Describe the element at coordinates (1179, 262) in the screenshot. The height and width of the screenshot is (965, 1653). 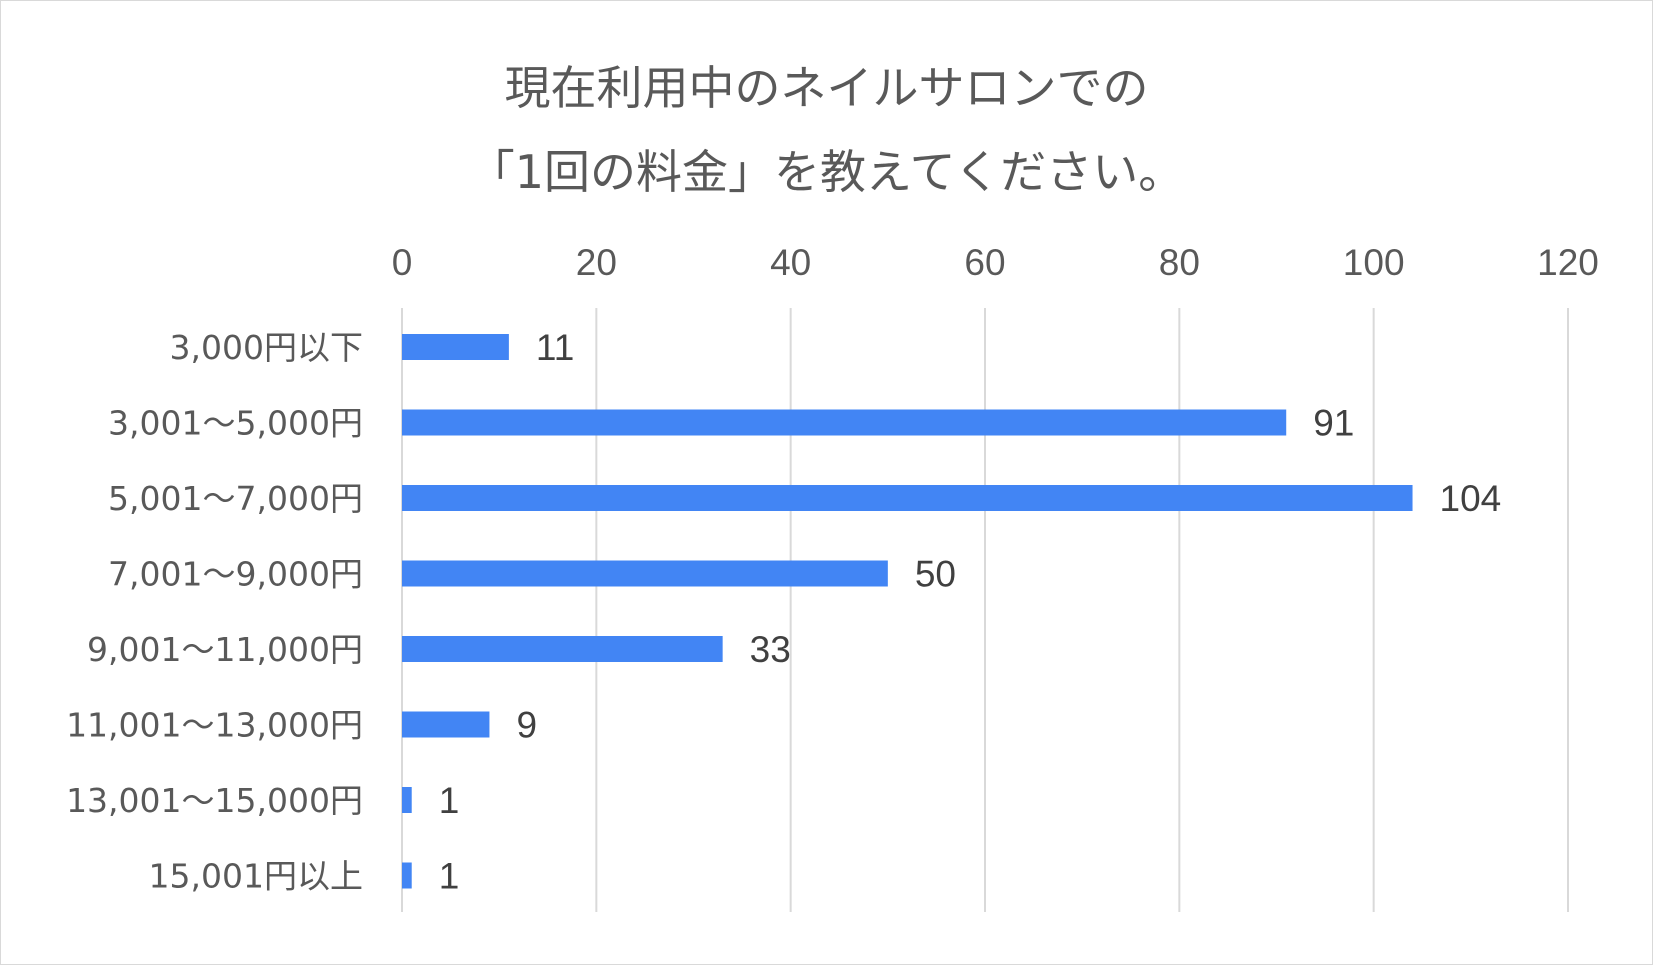
I see `x-tick-label: 80` at that location.